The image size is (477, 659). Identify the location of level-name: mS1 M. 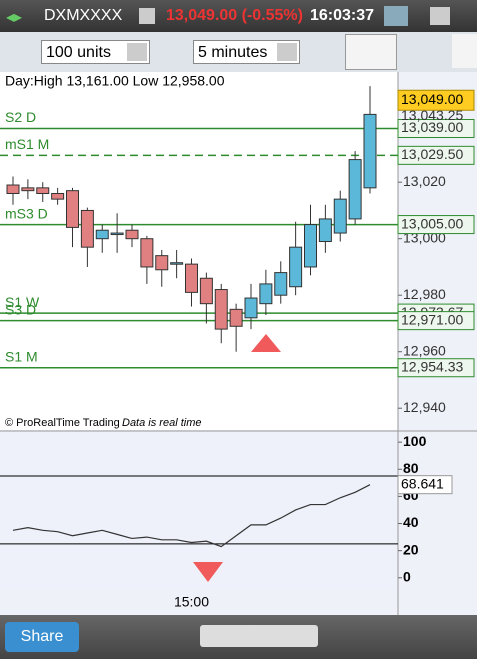
(27, 144).